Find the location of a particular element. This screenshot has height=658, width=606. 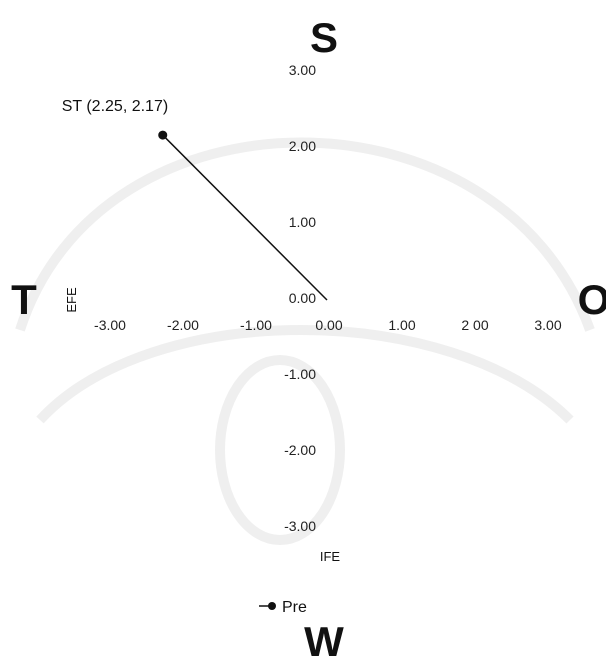

x-tick-labels: -3.00 -2.00 -1.00 0.00 1.00 2 00 3.00 is located at coordinates (328, 325).